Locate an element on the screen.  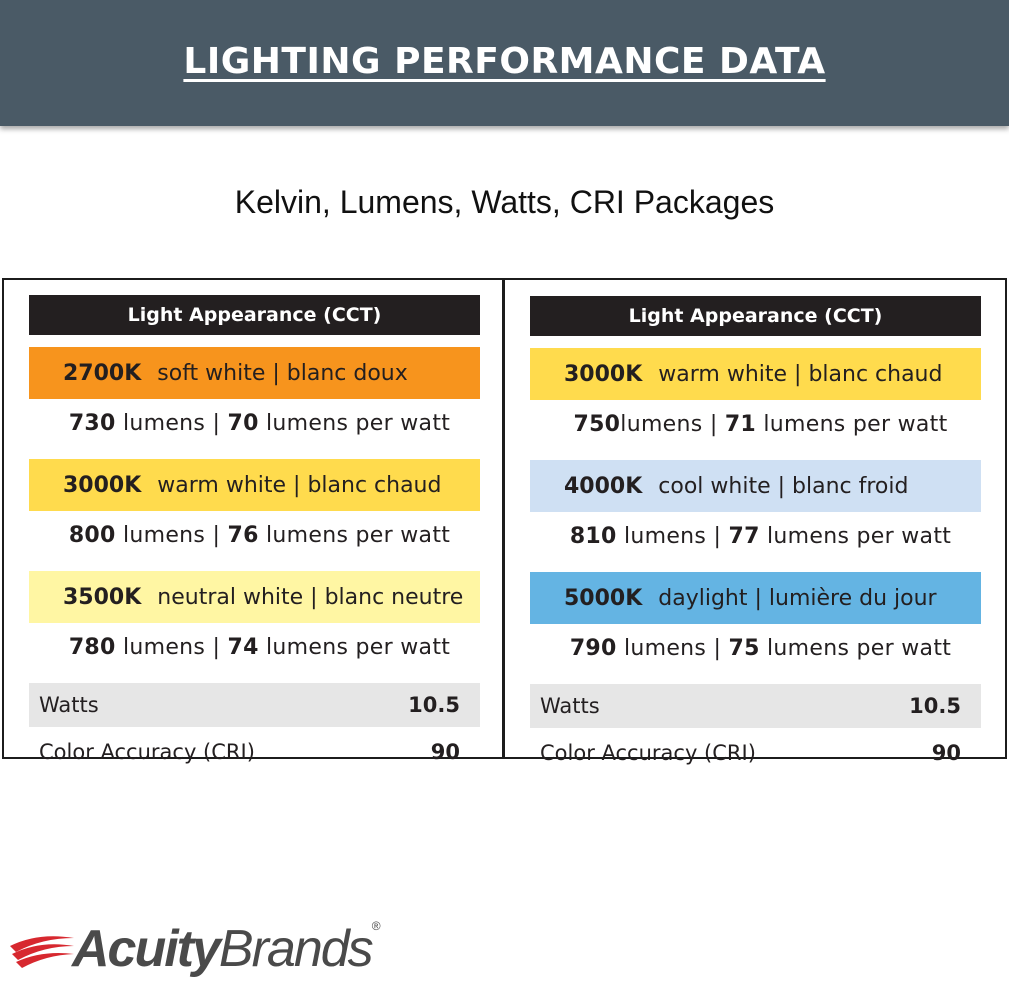
lpw-value: 74 is located at coordinates (243, 647).